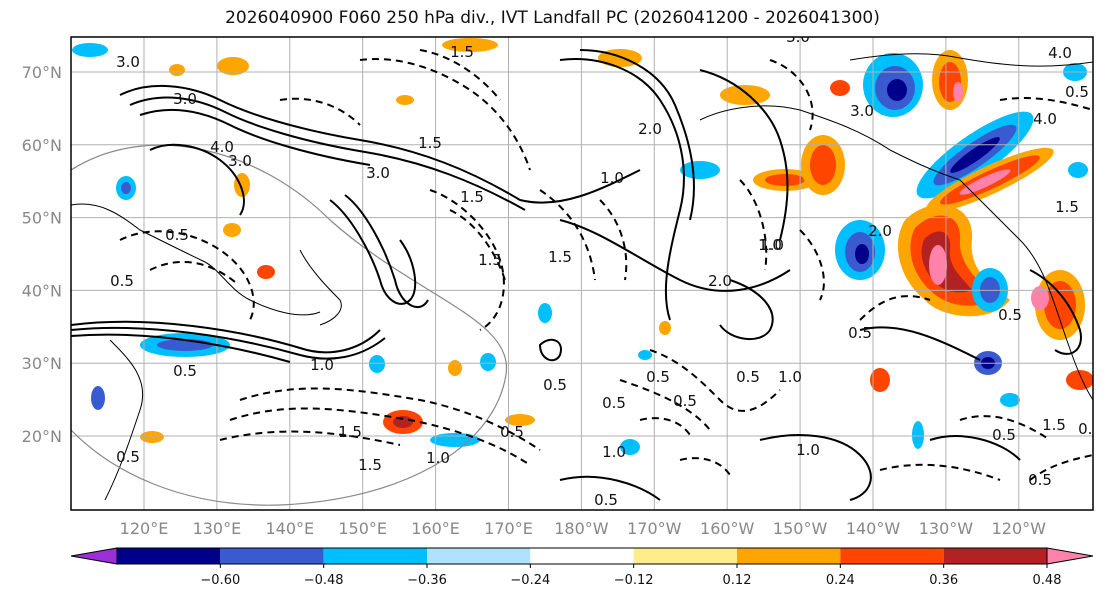 Image resolution: width=1105 pixels, height=604 pixels. Describe the element at coordinates (800, 528) in the screenshot. I see `lon-label: 150°W` at that location.